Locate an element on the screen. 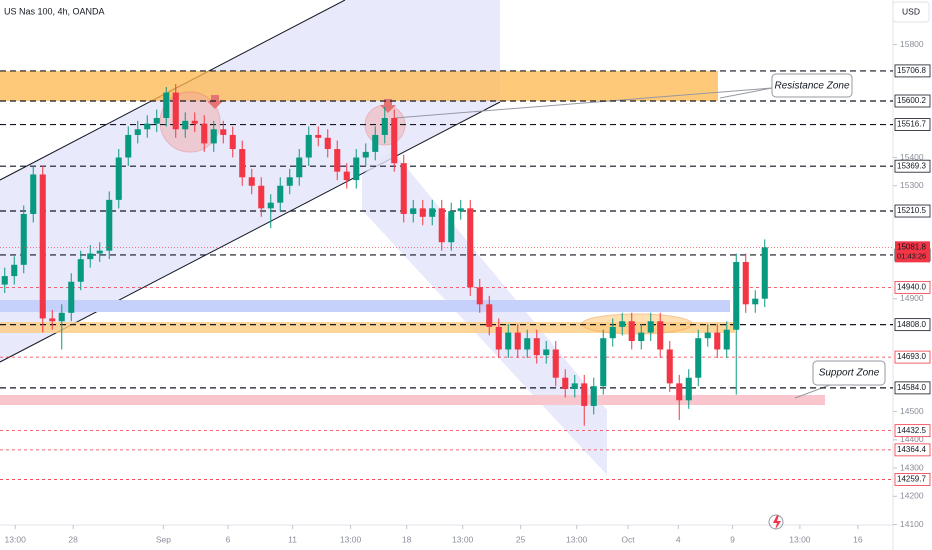 This screenshot has height=550, width=932. icon-ring is located at coordinates (776, 522).